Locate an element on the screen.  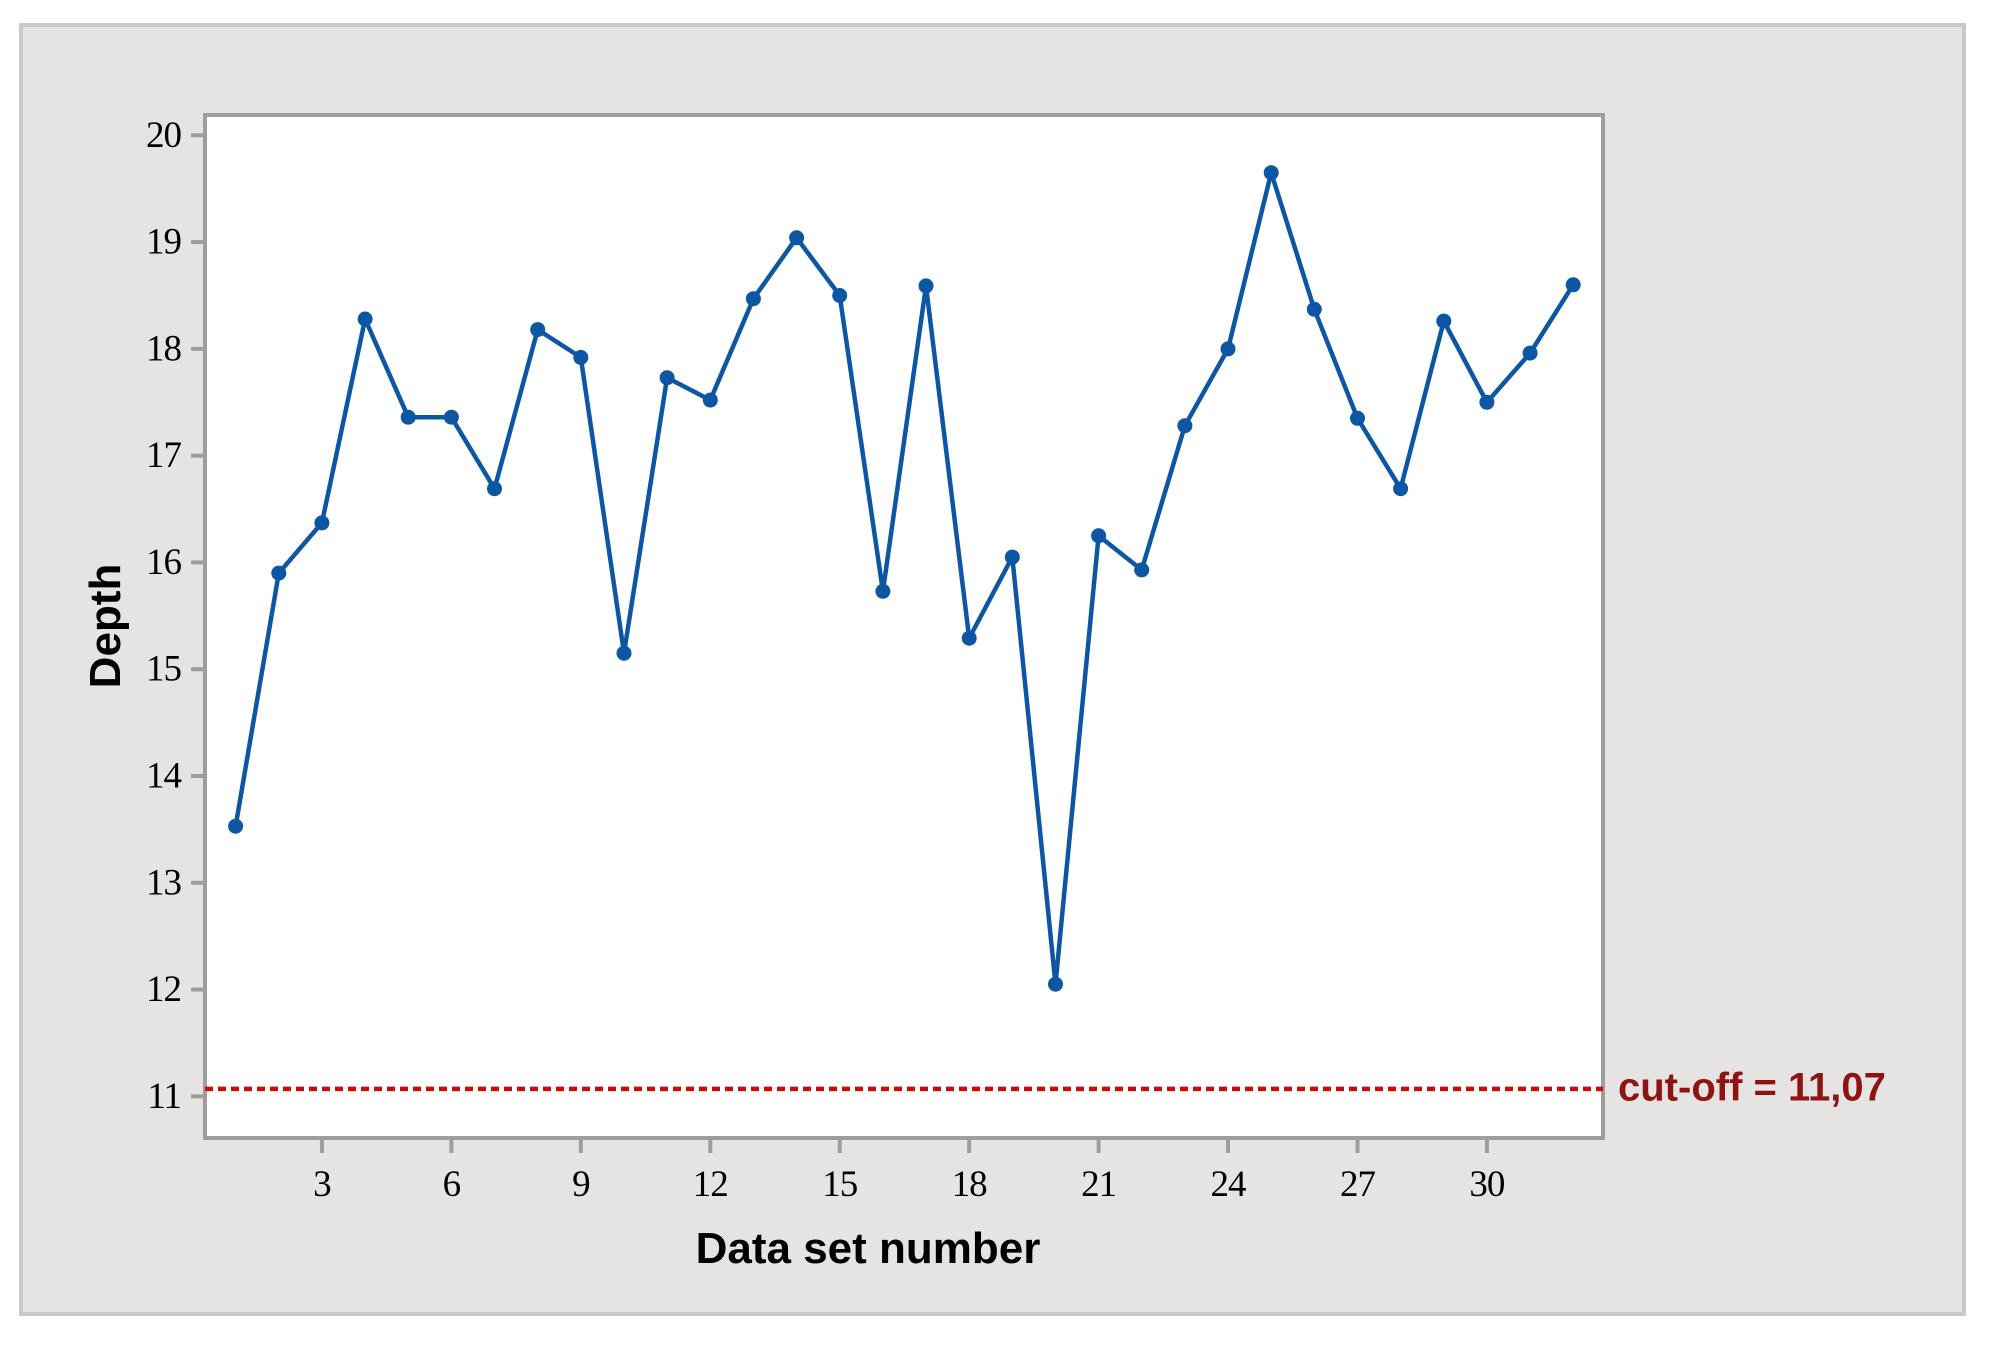
y-tick-label: 12 is located at coordinates (163, 989).